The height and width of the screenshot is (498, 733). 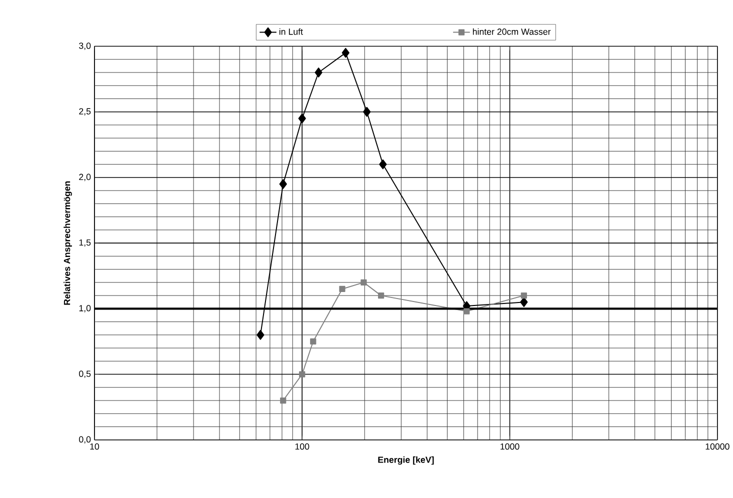 I want to click on x-tick-label: 1000, so click(x=510, y=446).